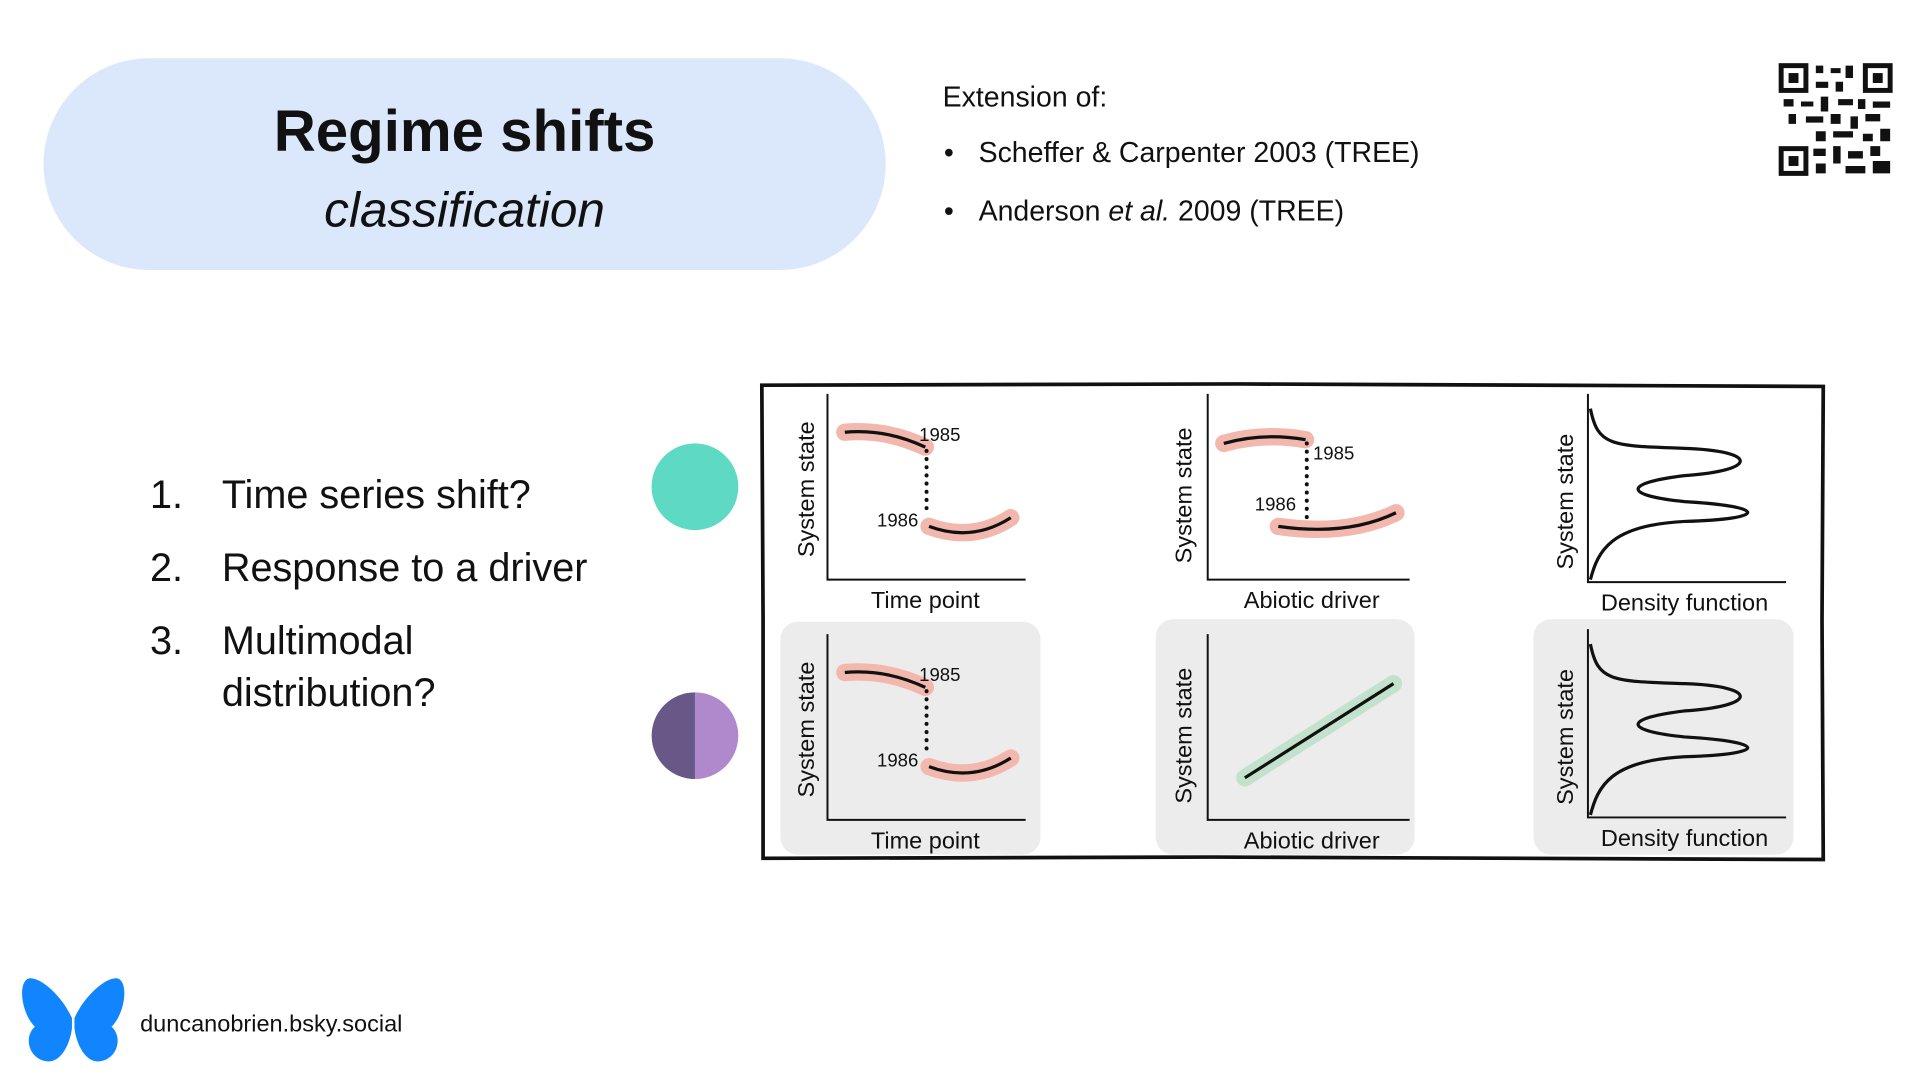 The height and width of the screenshot is (1080, 1920). What do you see at coordinates (1025, 98) in the screenshot?
I see `extension-heading: Extension of:` at bounding box center [1025, 98].